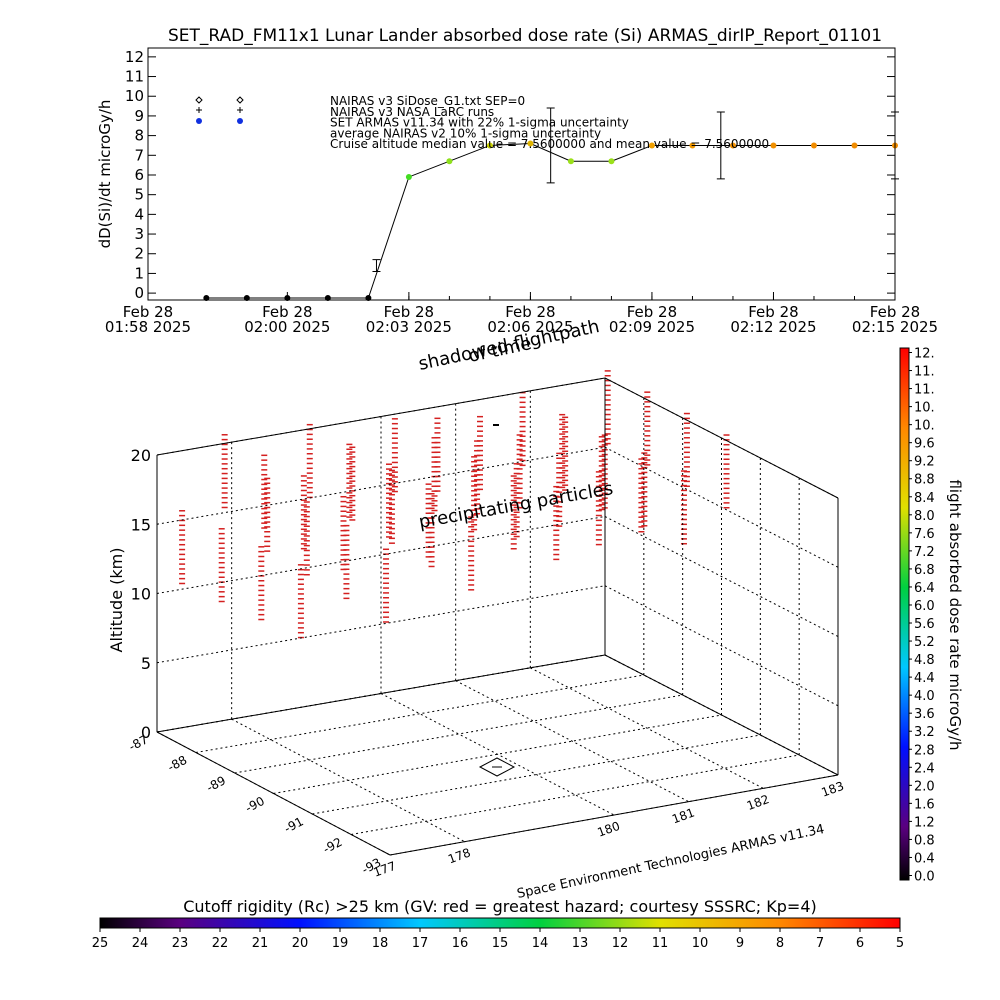 This screenshot has width=1000, height=1000. I want to click on colorbar-tick-label: 13, so click(580, 943).